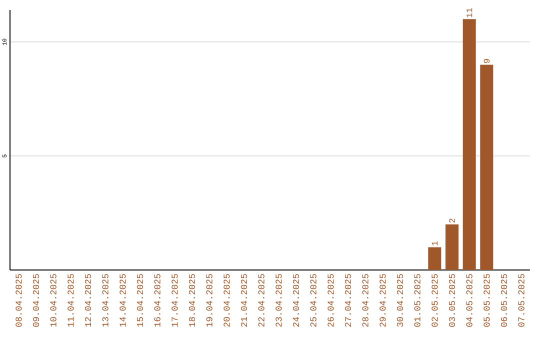 Image resolution: width=540 pixels, height=340 pixels. Describe the element at coordinates (175, 300) in the screenshot. I see `x-tick-label: 17.04.2025` at that location.